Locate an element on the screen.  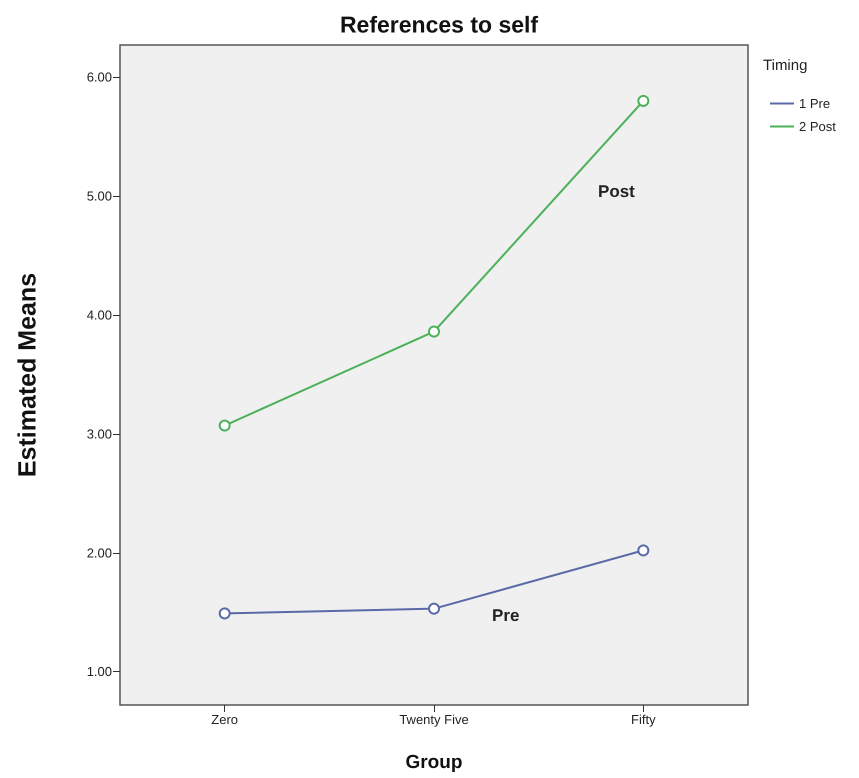
x-tick-label: Twenty Five is located at coordinates (434, 719).